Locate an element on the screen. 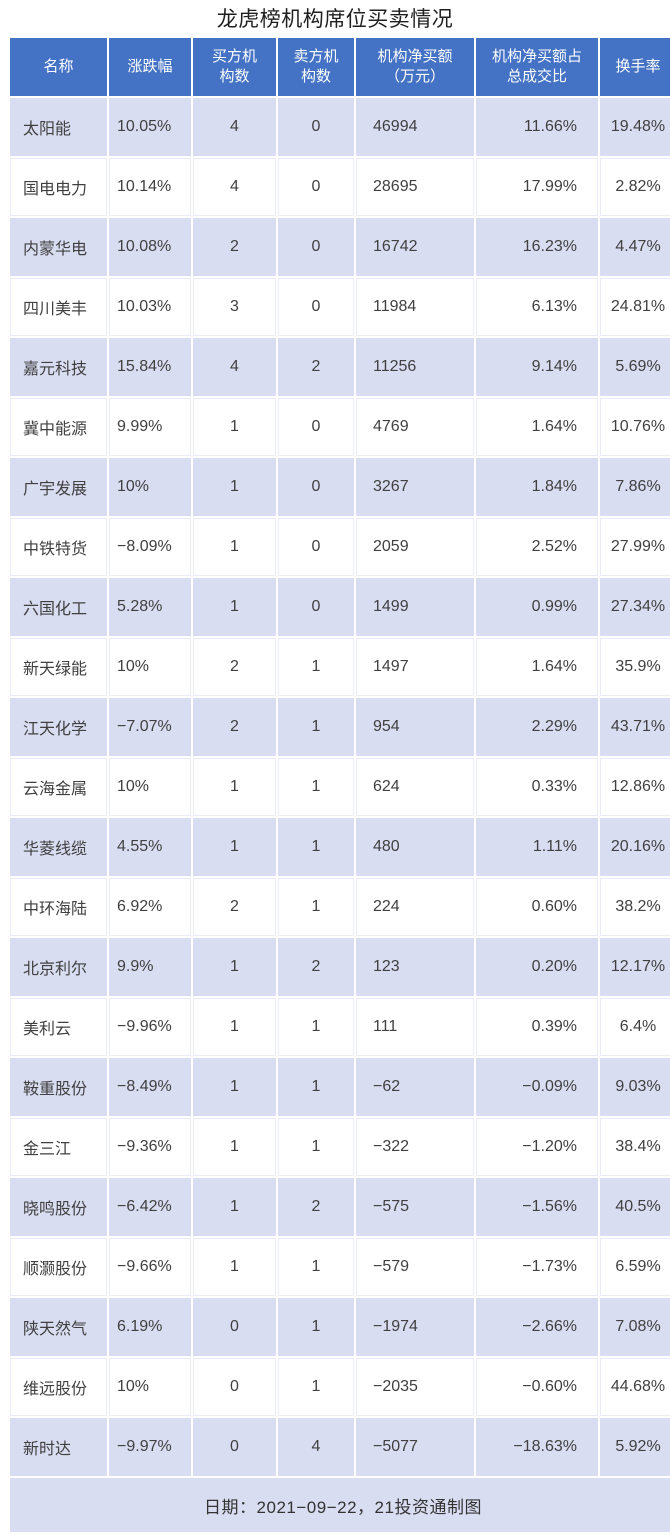 This screenshot has width=670, height=1540. cell-net-buy: 111 is located at coordinates (415, 1027).